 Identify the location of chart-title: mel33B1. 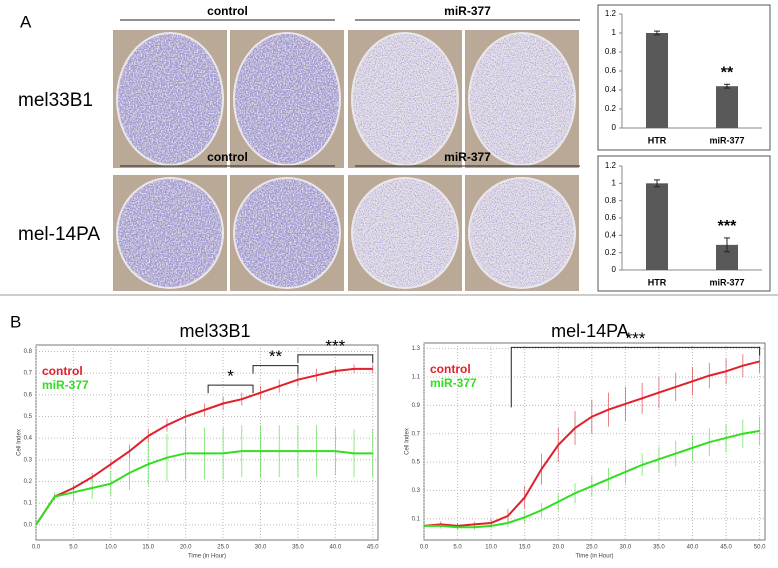
(214, 331).